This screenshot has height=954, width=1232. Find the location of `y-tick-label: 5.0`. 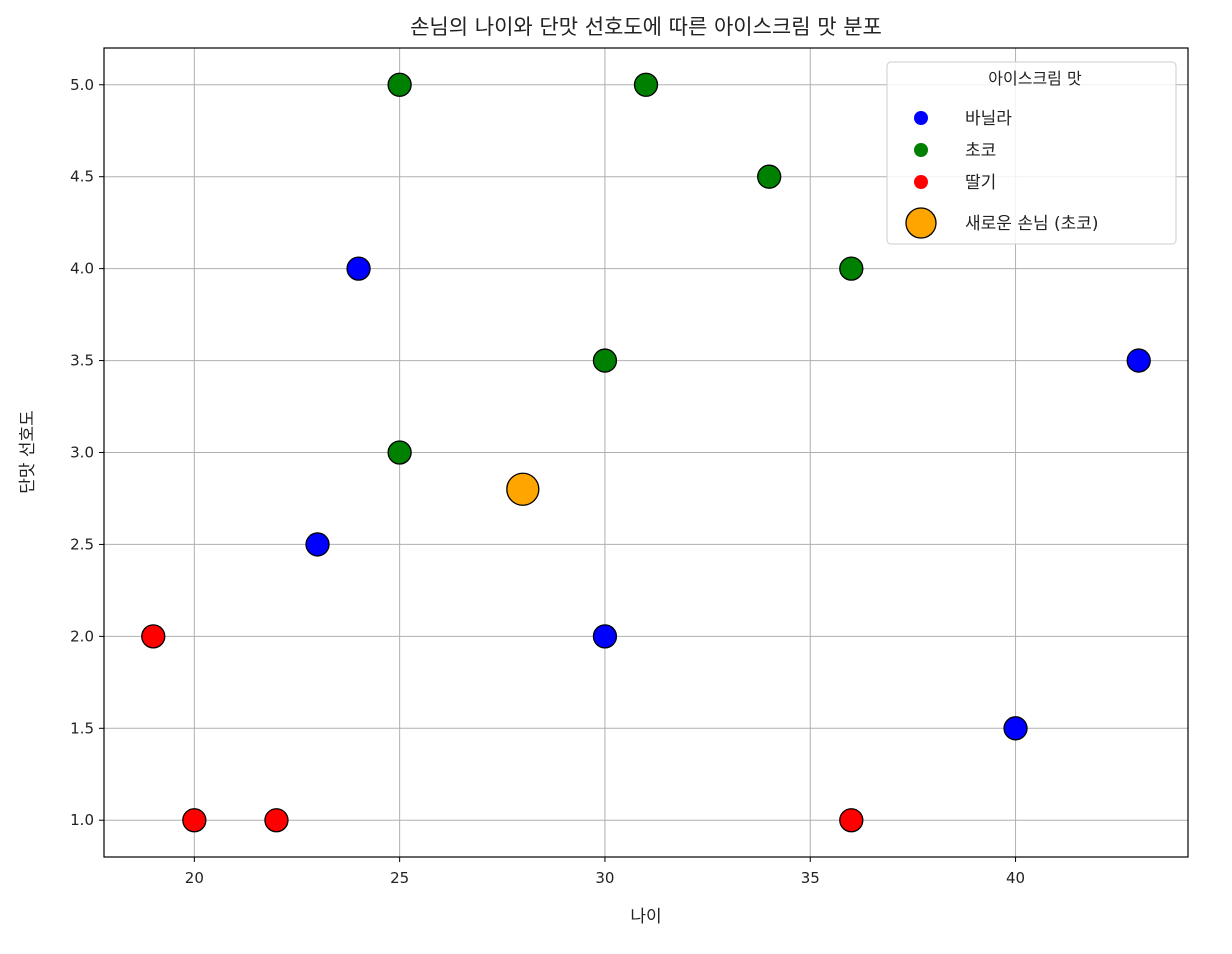

y-tick-label: 5.0 is located at coordinates (82, 85).